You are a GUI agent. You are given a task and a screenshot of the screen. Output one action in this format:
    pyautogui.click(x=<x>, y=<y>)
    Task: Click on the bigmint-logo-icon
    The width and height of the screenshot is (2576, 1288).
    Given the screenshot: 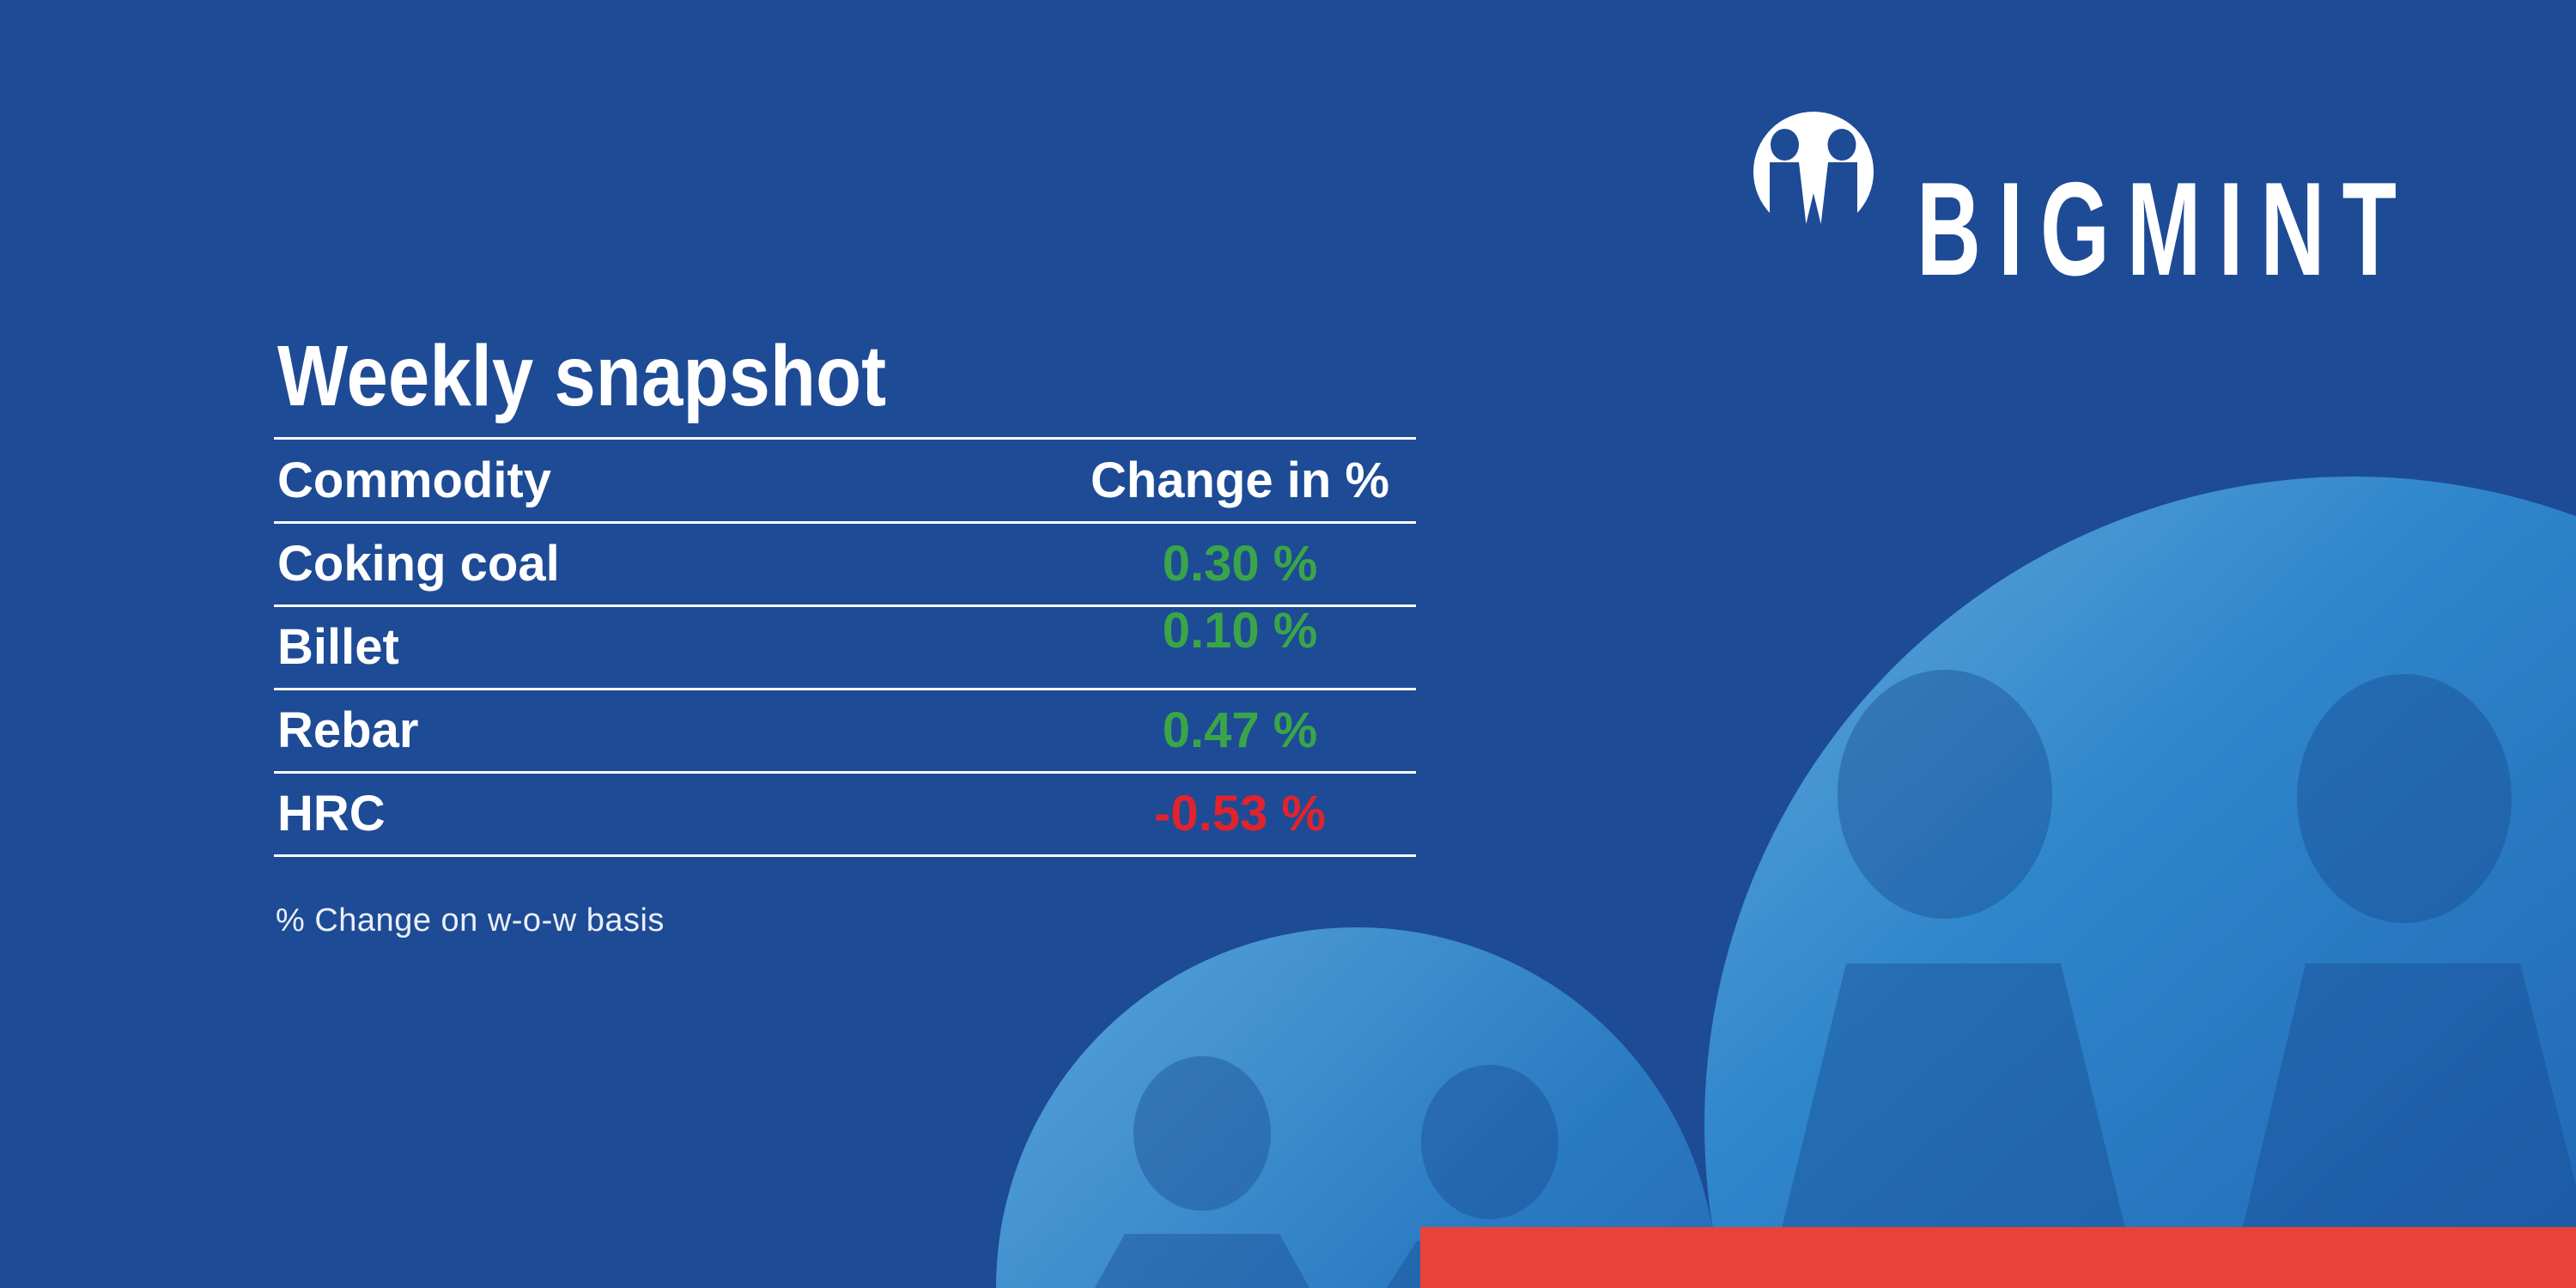 What is the action you would take?
    pyautogui.click(x=1814, y=174)
    